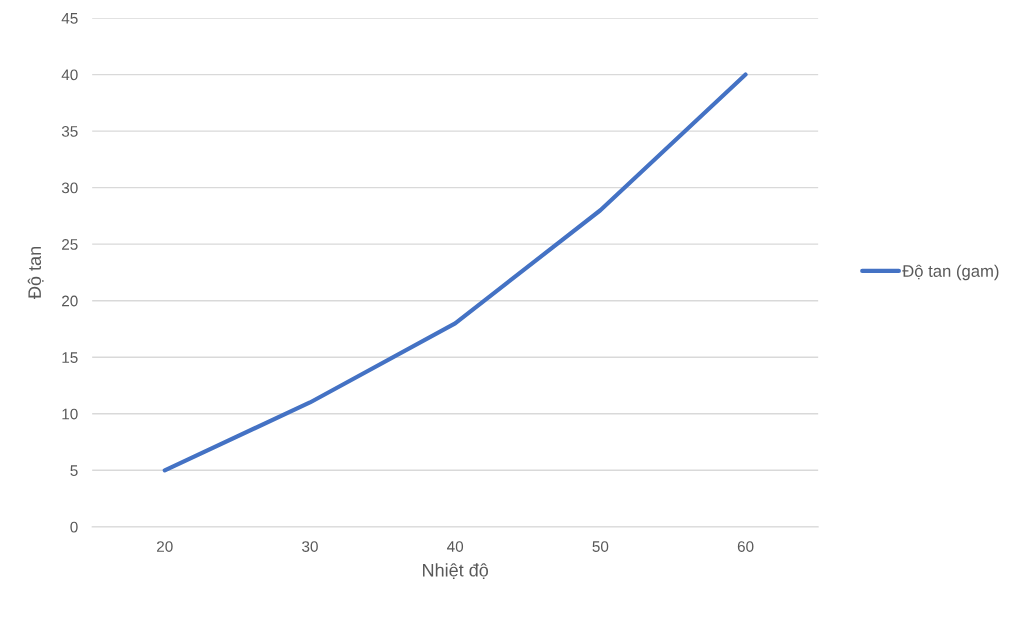 The width and height of the screenshot is (1024, 622). What do you see at coordinates (310, 546) in the screenshot?
I see `x-tick-label: 30` at bounding box center [310, 546].